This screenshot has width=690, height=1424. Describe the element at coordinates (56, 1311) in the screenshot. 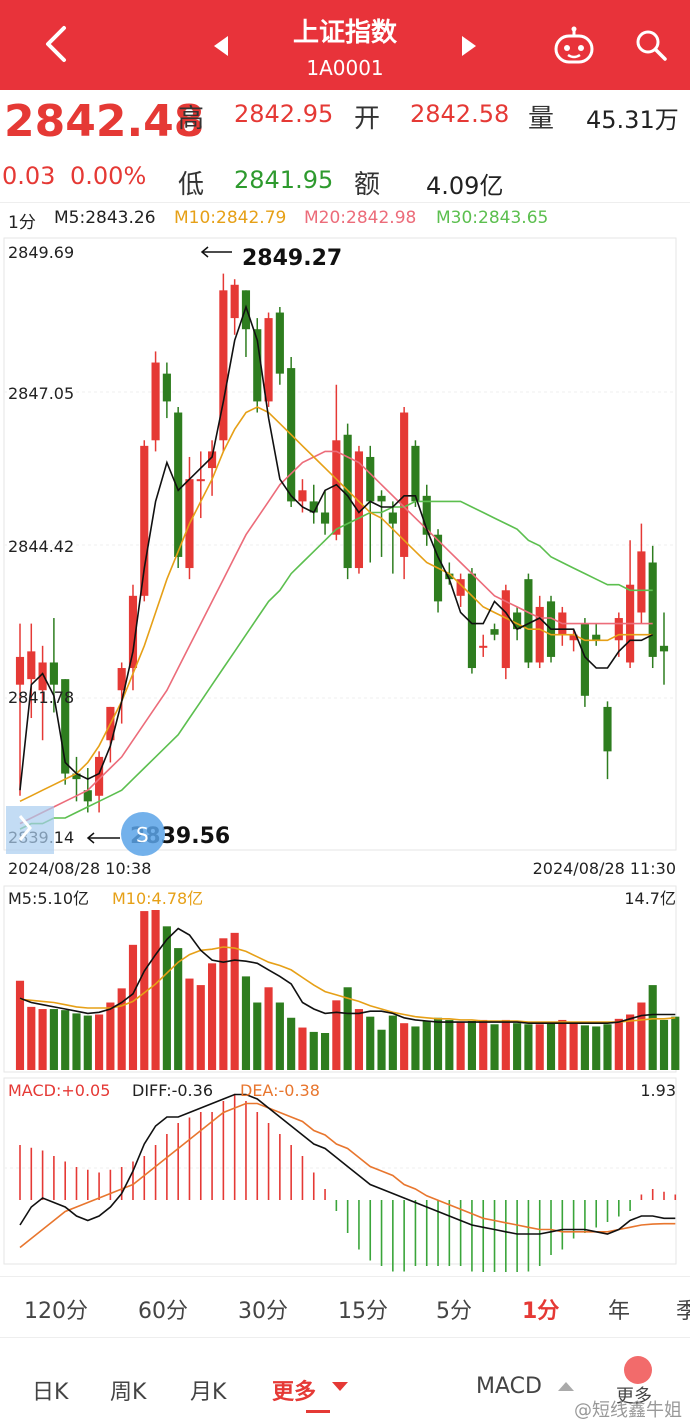

I see `tab-period: 120分` at that location.